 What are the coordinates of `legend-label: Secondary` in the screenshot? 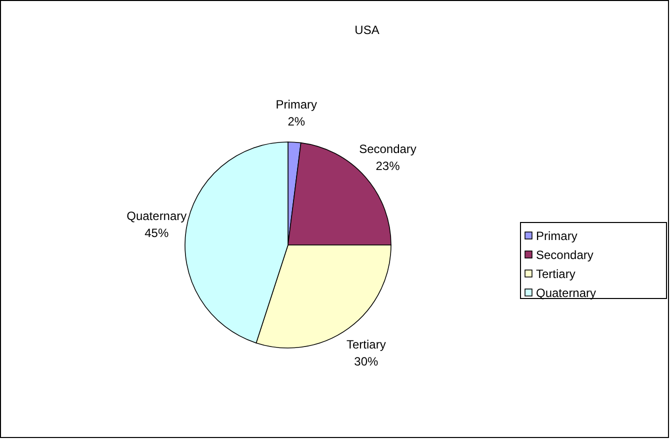 It's located at (565, 255).